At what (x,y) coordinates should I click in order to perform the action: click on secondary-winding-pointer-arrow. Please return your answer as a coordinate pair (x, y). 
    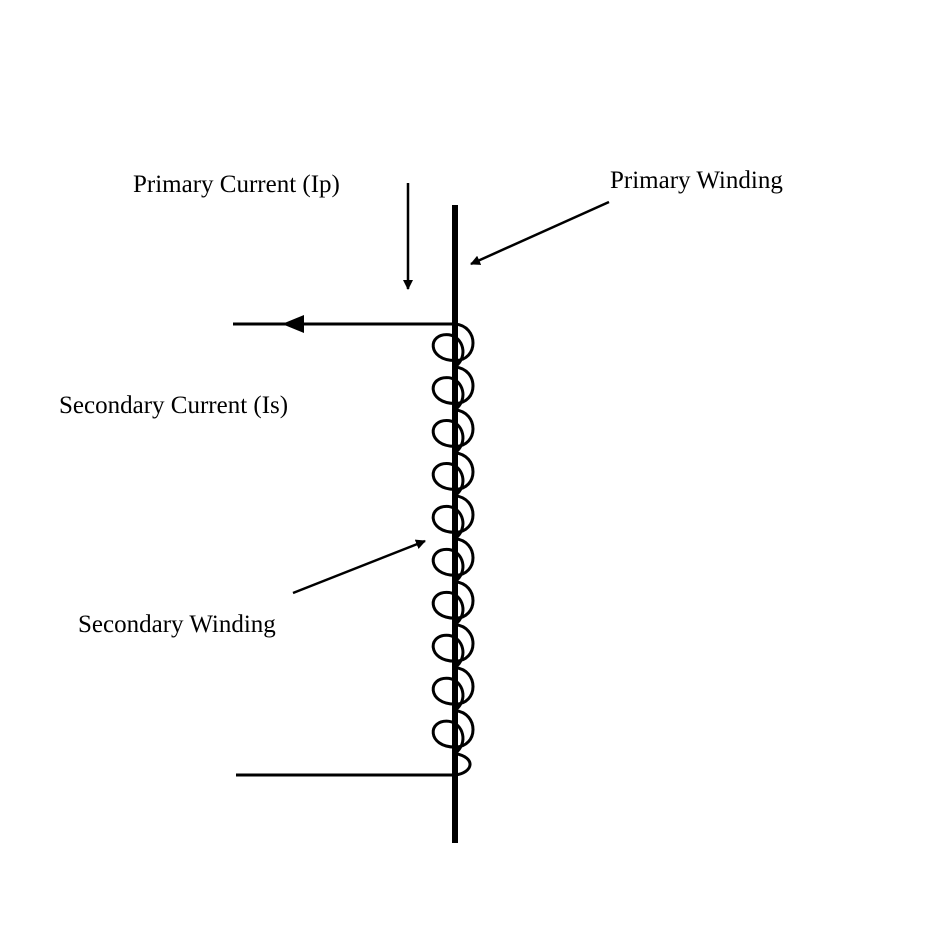
    Looking at the image, I should click on (359, 567).